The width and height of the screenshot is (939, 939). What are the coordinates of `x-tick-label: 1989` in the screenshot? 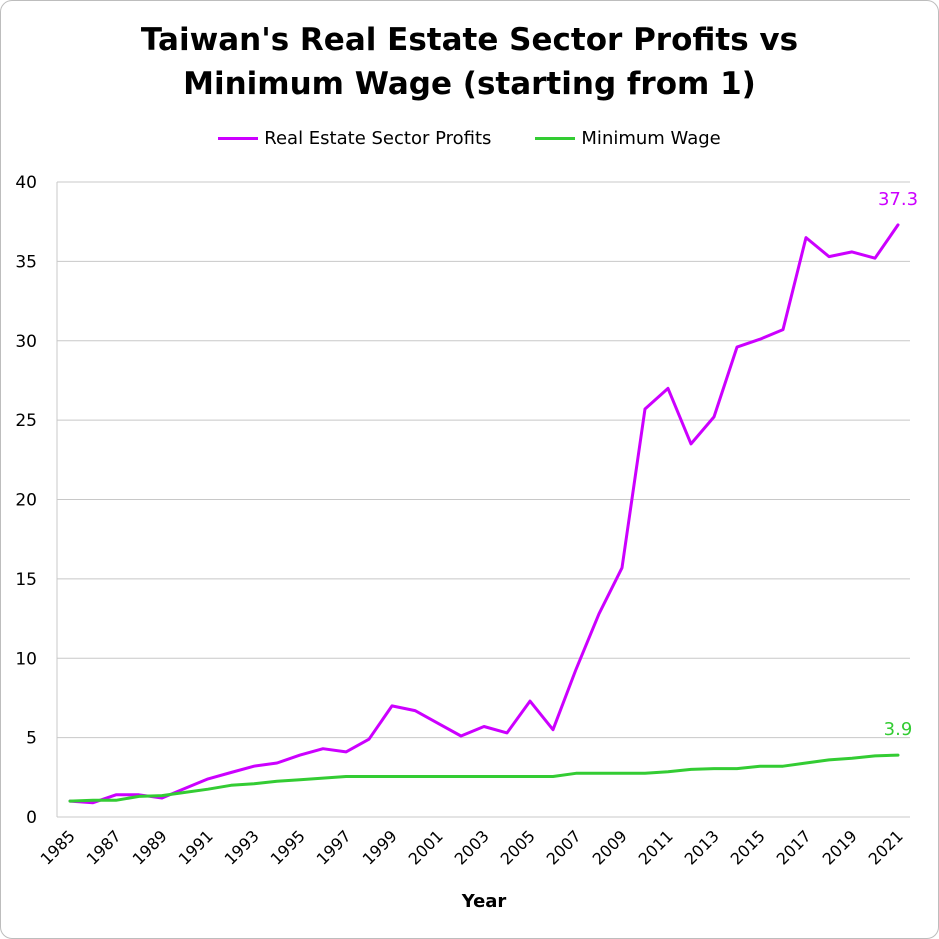 It's located at (150, 847).